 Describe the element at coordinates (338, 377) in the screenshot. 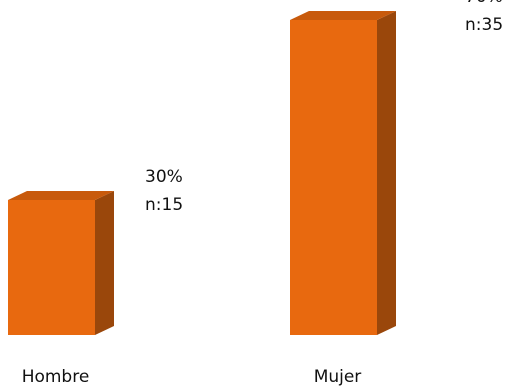

I see `x-tick-label: Mujer` at that location.